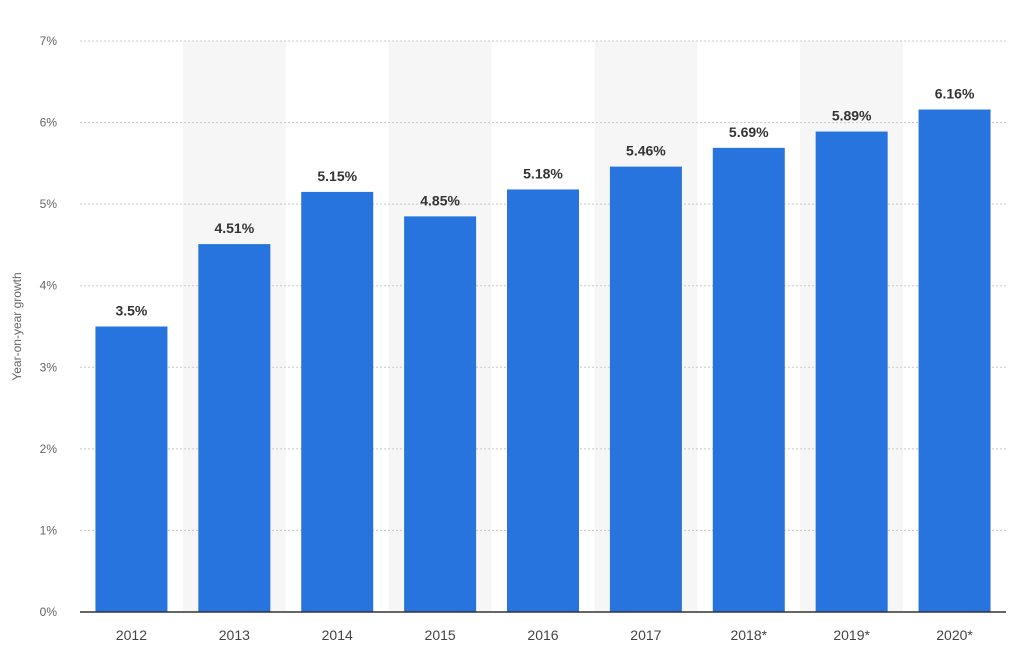  What do you see at coordinates (49, 449) in the screenshot?
I see `y-tick-label: 2%` at bounding box center [49, 449].